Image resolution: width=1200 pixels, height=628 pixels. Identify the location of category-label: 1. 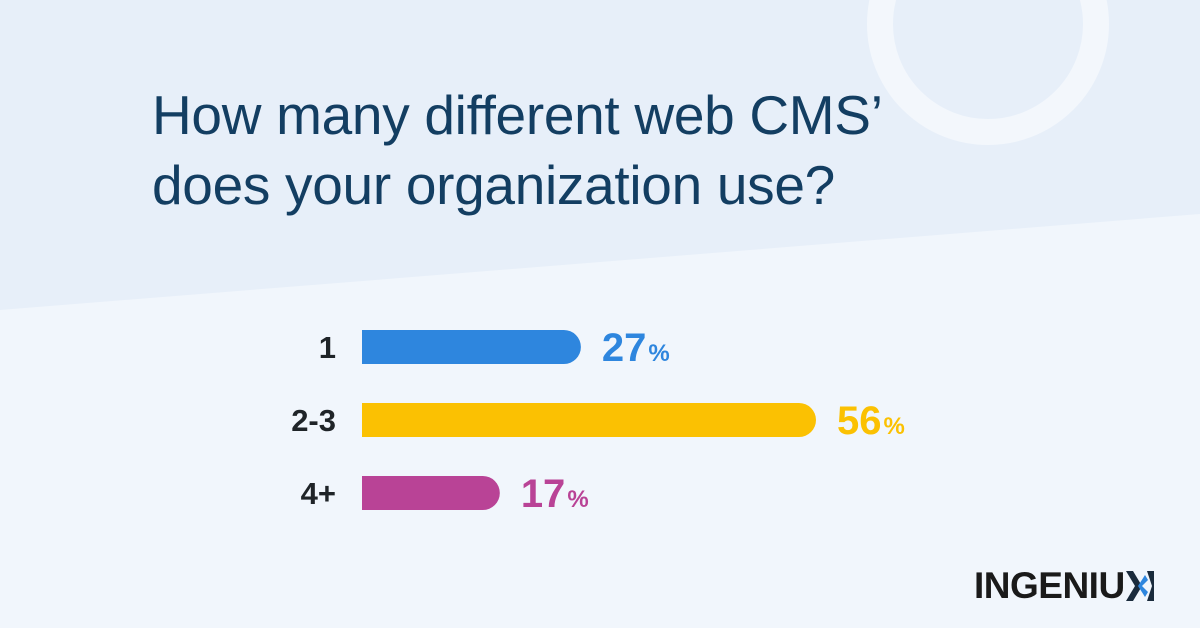
(327, 347).